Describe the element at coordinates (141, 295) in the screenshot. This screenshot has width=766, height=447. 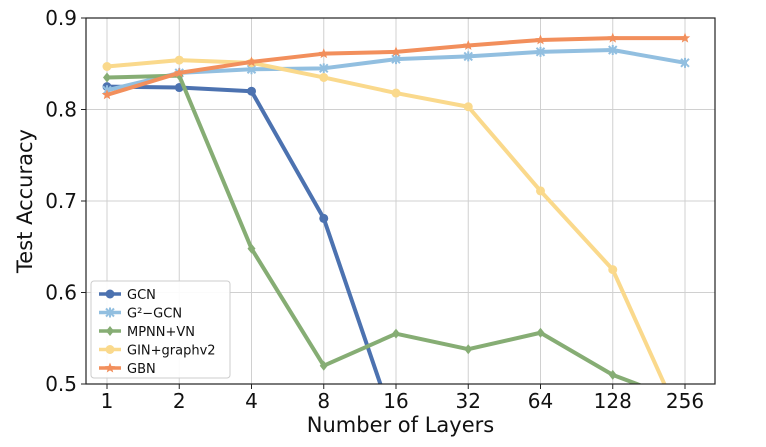
I see `legend-label: GCN` at that location.